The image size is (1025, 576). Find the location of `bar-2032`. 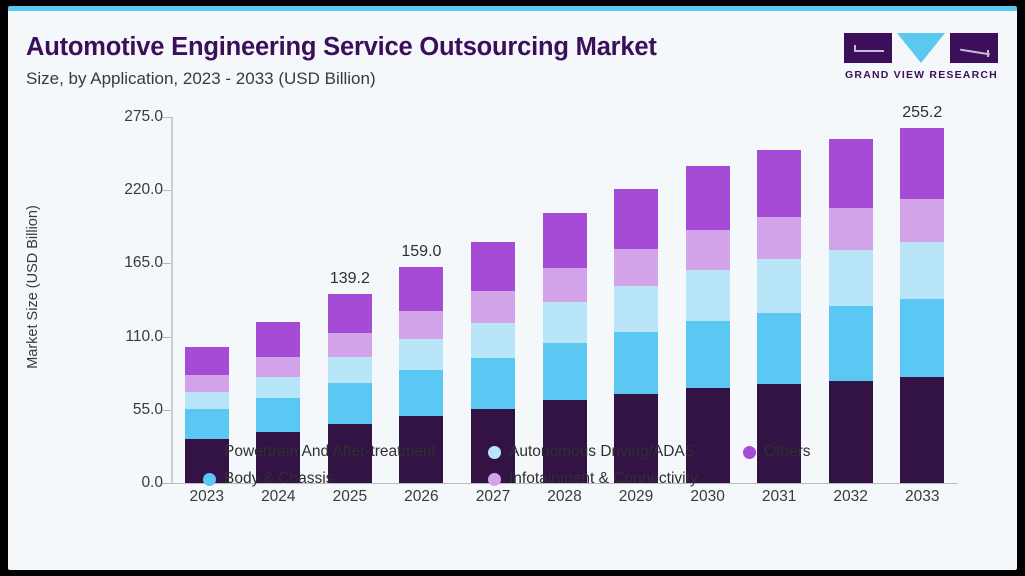

bar-2032 is located at coordinates (850, 310).